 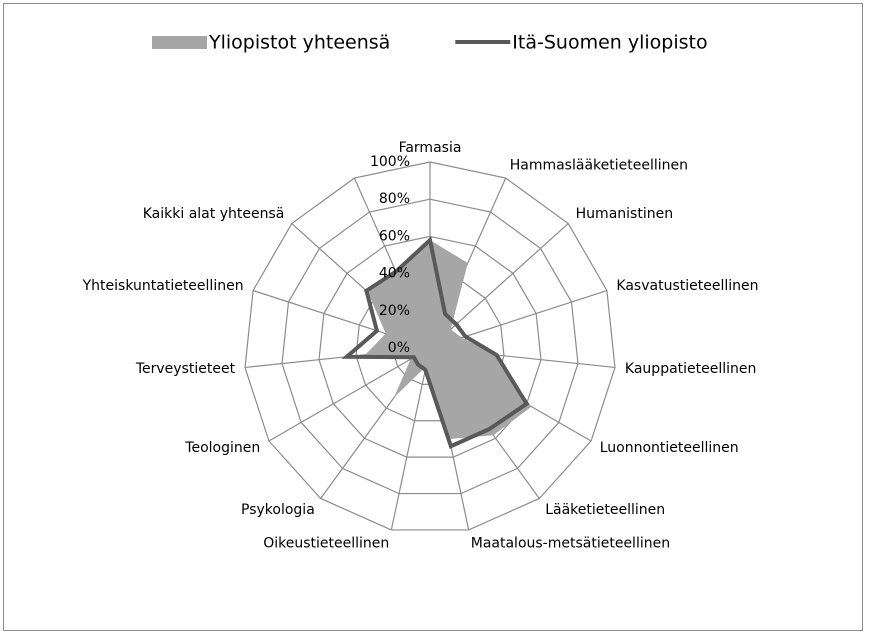 What do you see at coordinates (570, 544) in the screenshot?
I see `category-label: Maatalous-metsätieteellinen` at bounding box center [570, 544].